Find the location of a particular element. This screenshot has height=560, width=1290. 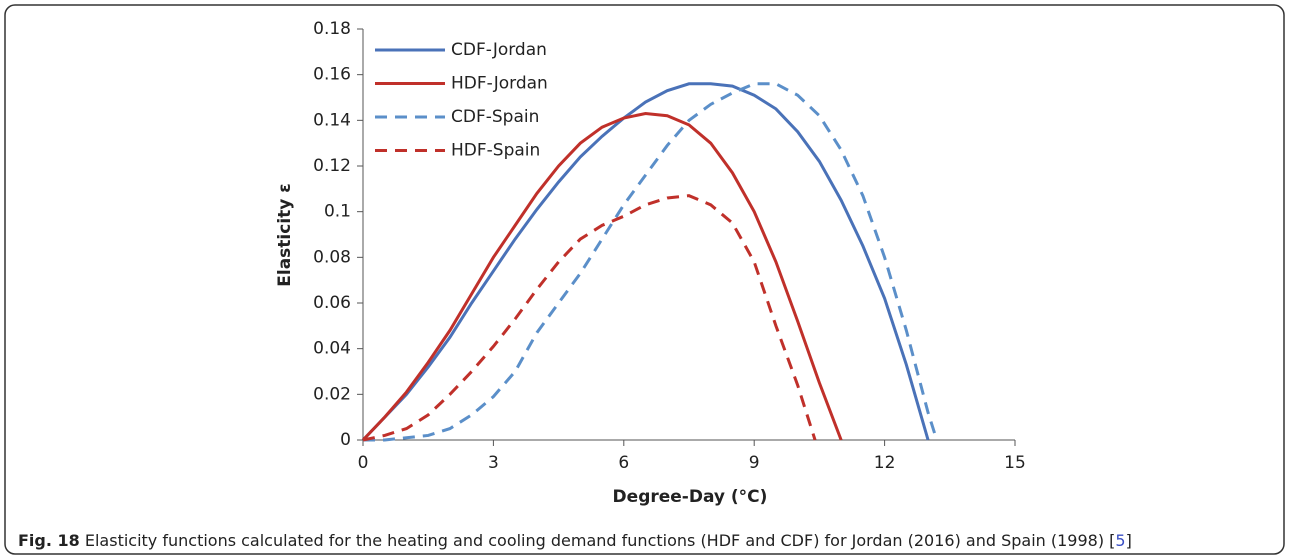

y-tick-label: 0.12 is located at coordinates (332, 166).